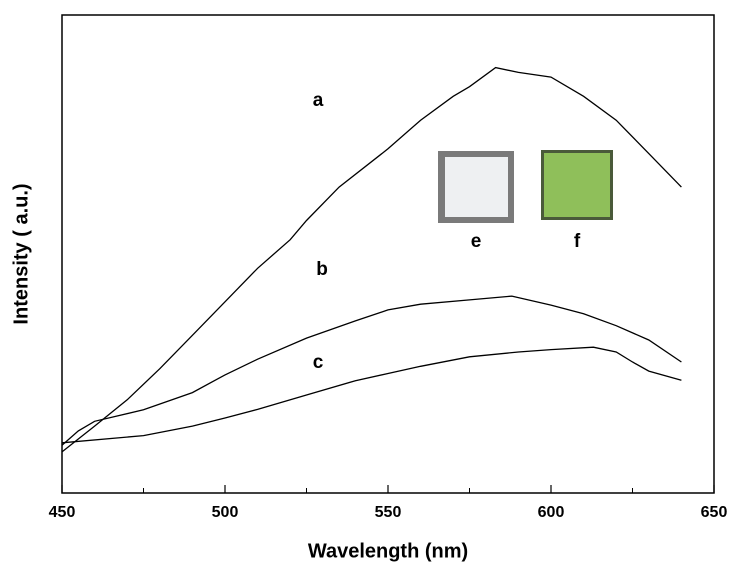 This screenshot has width=734, height=574. What do you see at coordinates (388, 551) in the screenshot?
I see `x-axis-title: Wavelength (nm)` at bounding box center [388, 551].